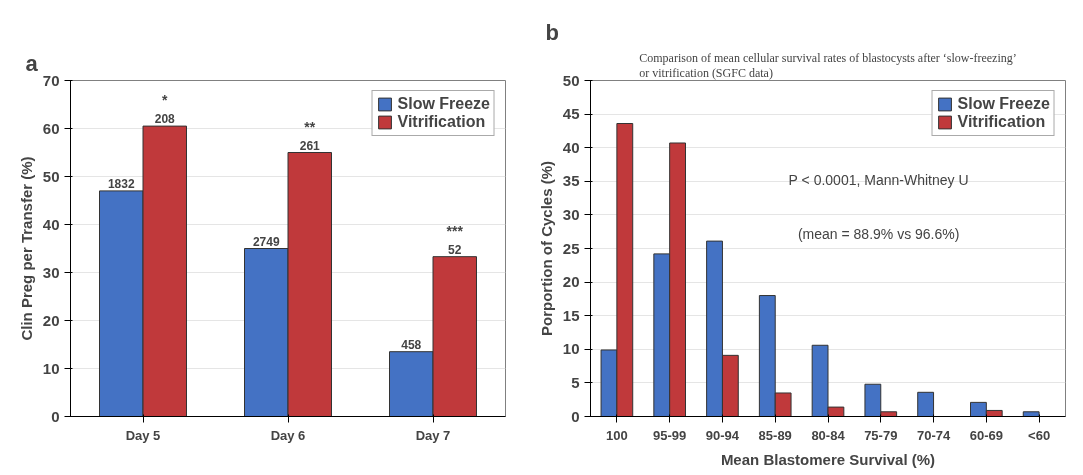 This screenshot has height=475, width=1083. Describe the element at coordinates (571, 181) in the screenshot. I see `y-tick-label: 35` at that location.